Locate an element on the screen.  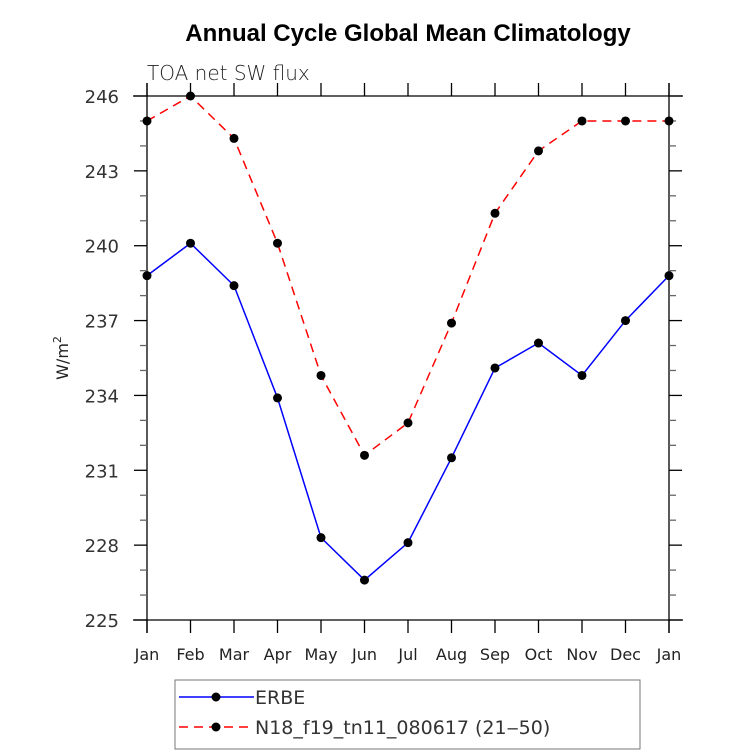
x-tick-label: Nov is located at coordinates (581, 654).